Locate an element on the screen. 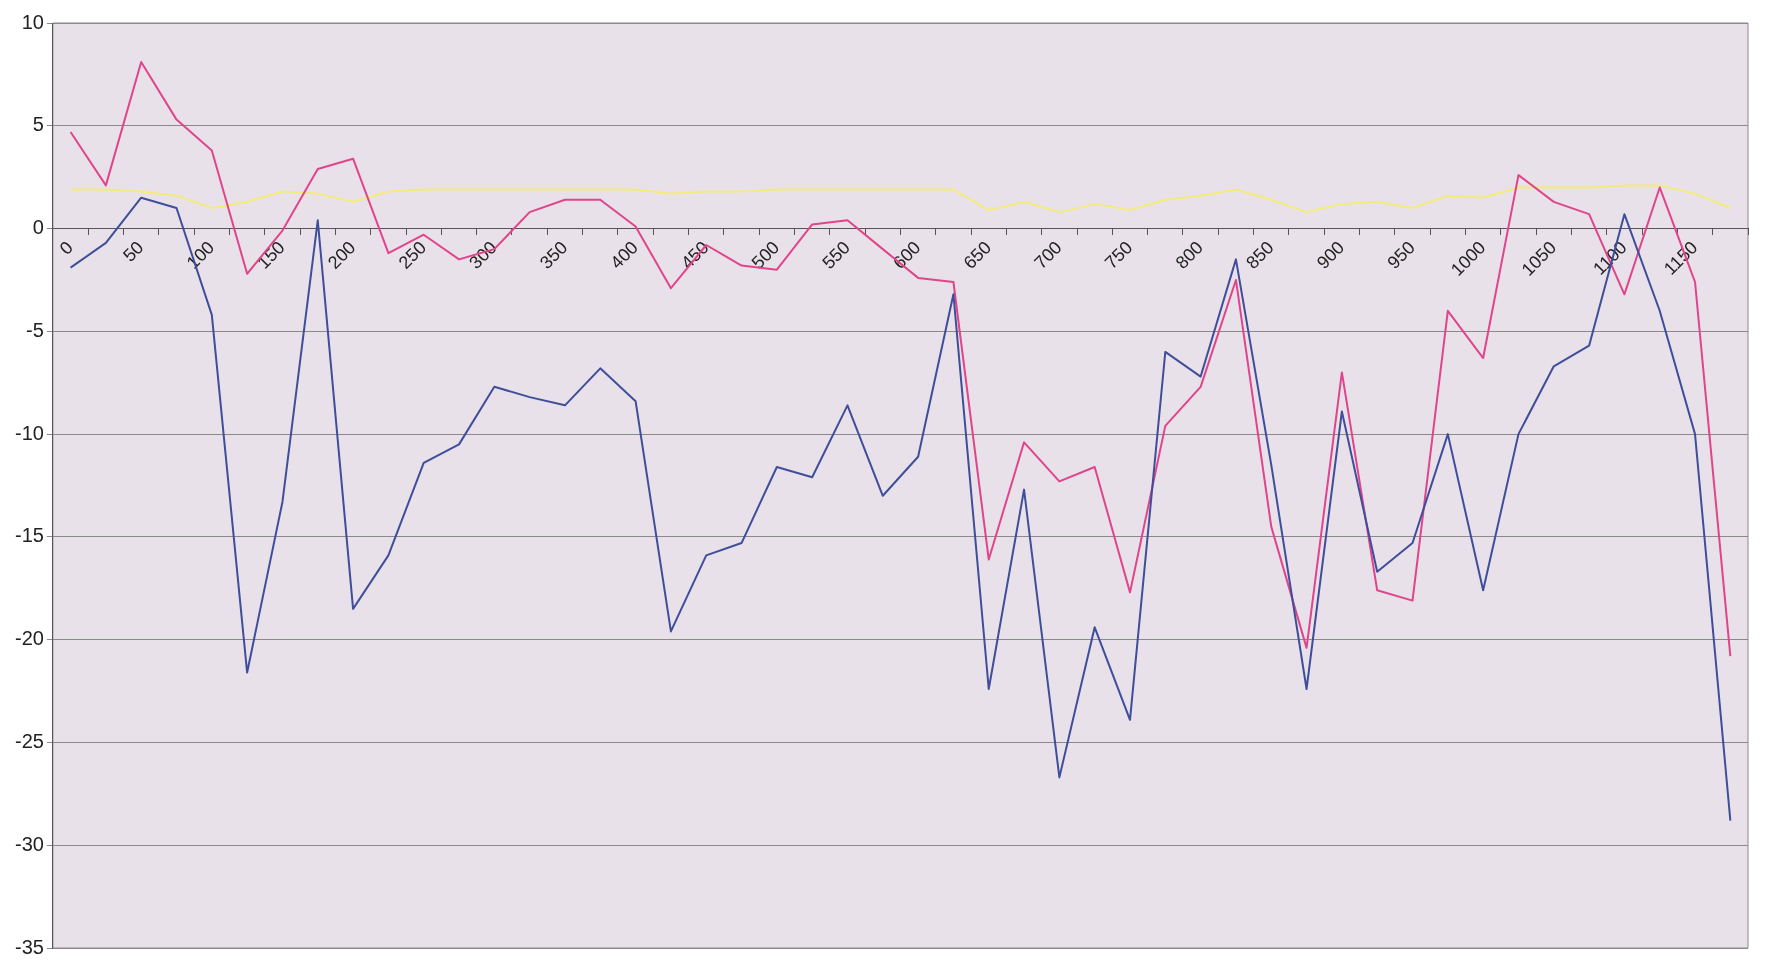 The width and height of the screenshot is (1768, 971). y-tick-label: -15 is located at coordinates (29, 535).